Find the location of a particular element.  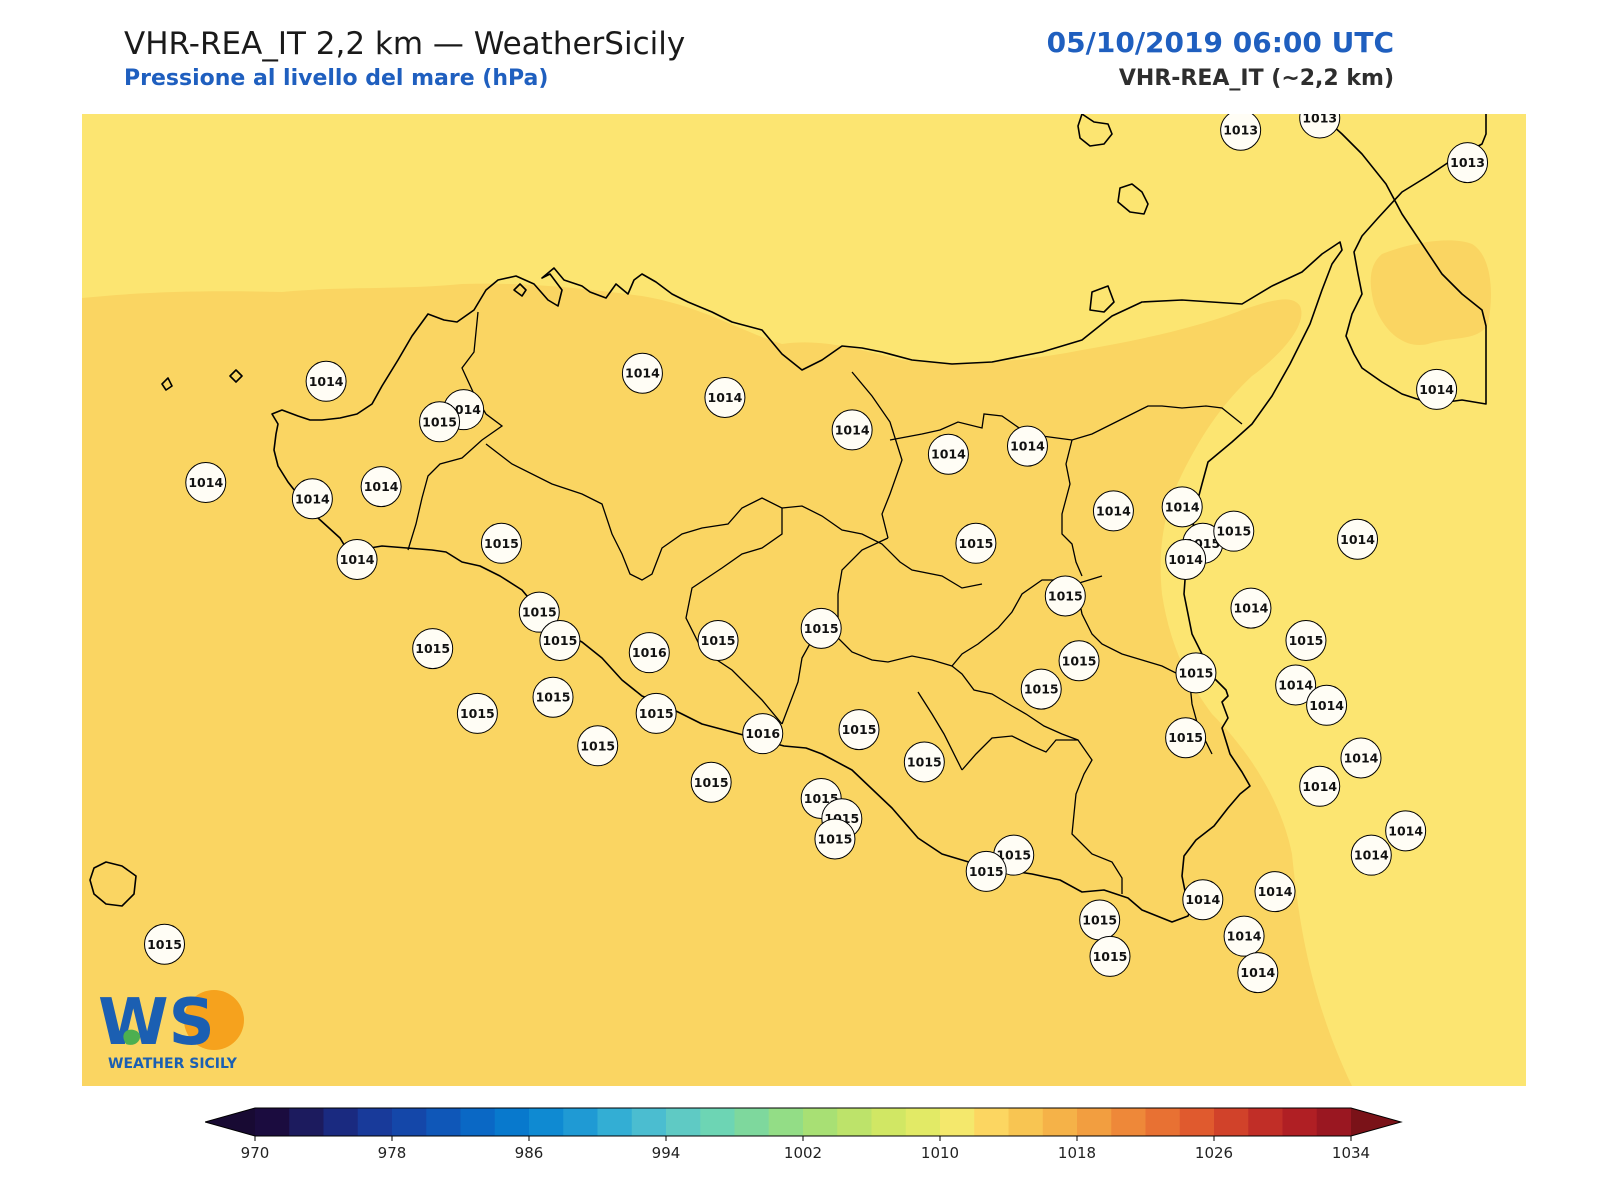

colorbar-graphic: 970 978 986 994 1002 1010 1018 1026 1034 is located at coordinates (803, 1134).